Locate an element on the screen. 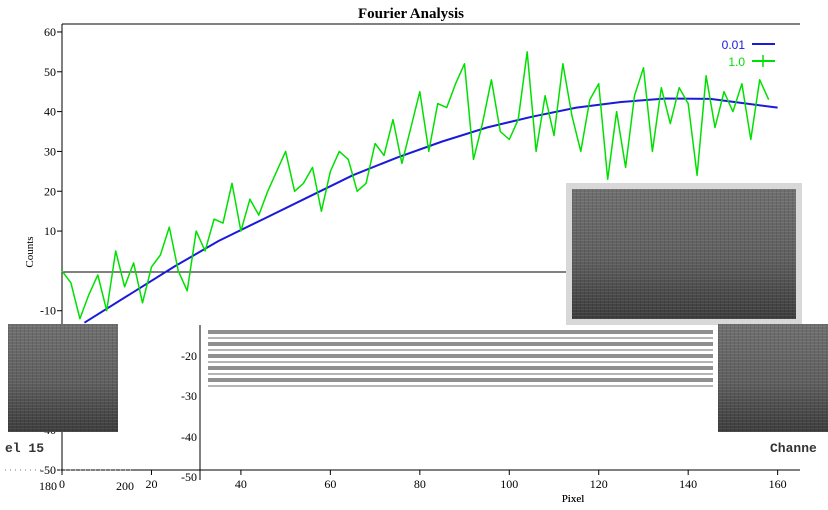 The width and height of the screenshot is (828, 510). glitch-block-left is located at coordinates (63, 378).